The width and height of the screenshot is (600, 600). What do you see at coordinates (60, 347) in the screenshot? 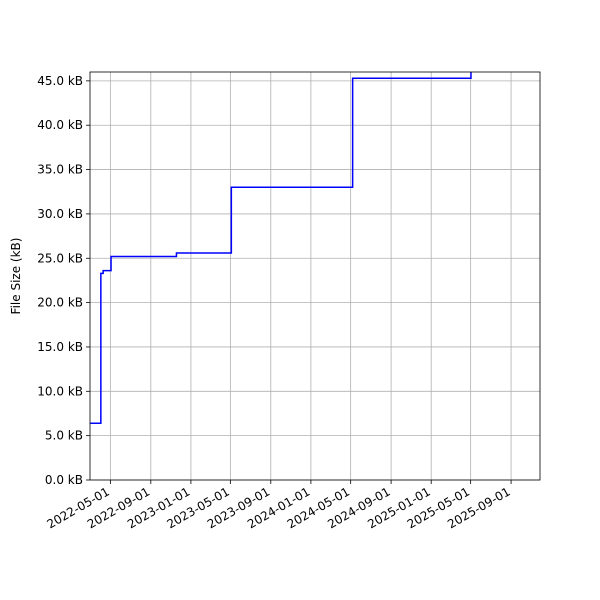
I see `y-tick-label: 15.0 kB` at bounding box center [60, 347].